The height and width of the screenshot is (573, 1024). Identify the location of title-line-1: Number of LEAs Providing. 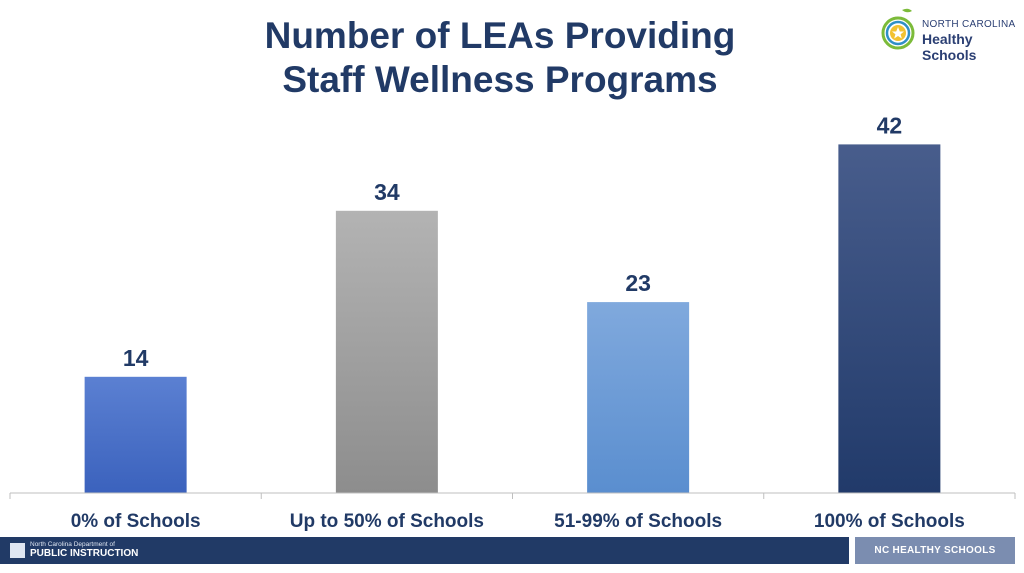
(500, 35).